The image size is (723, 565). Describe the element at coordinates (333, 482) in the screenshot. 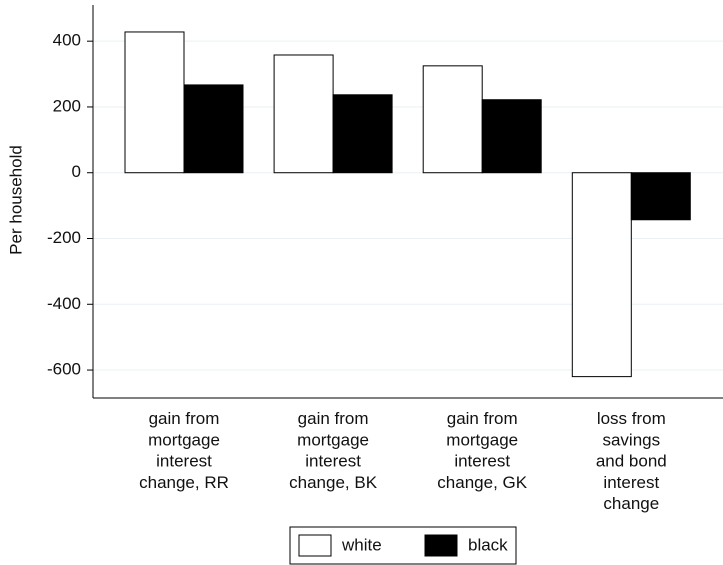

I see `x-tick-label-line: change, BK` at that location.